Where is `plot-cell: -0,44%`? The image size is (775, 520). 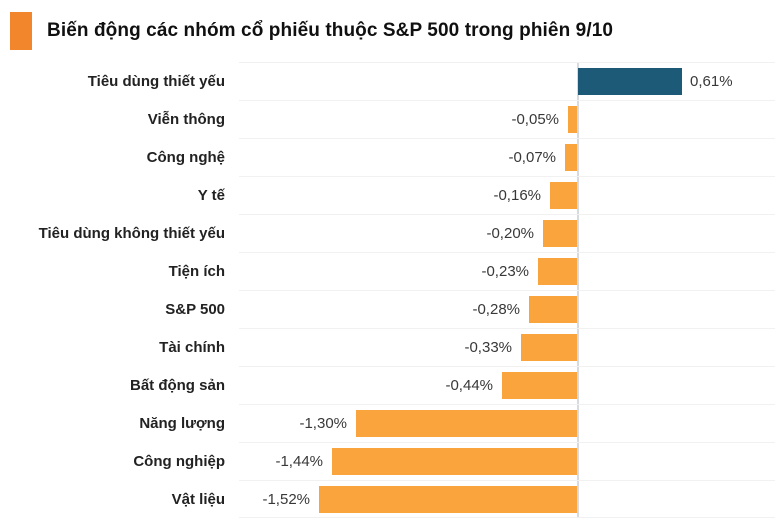 plot-cell: -0,44% is located at coordinates (507, 385).